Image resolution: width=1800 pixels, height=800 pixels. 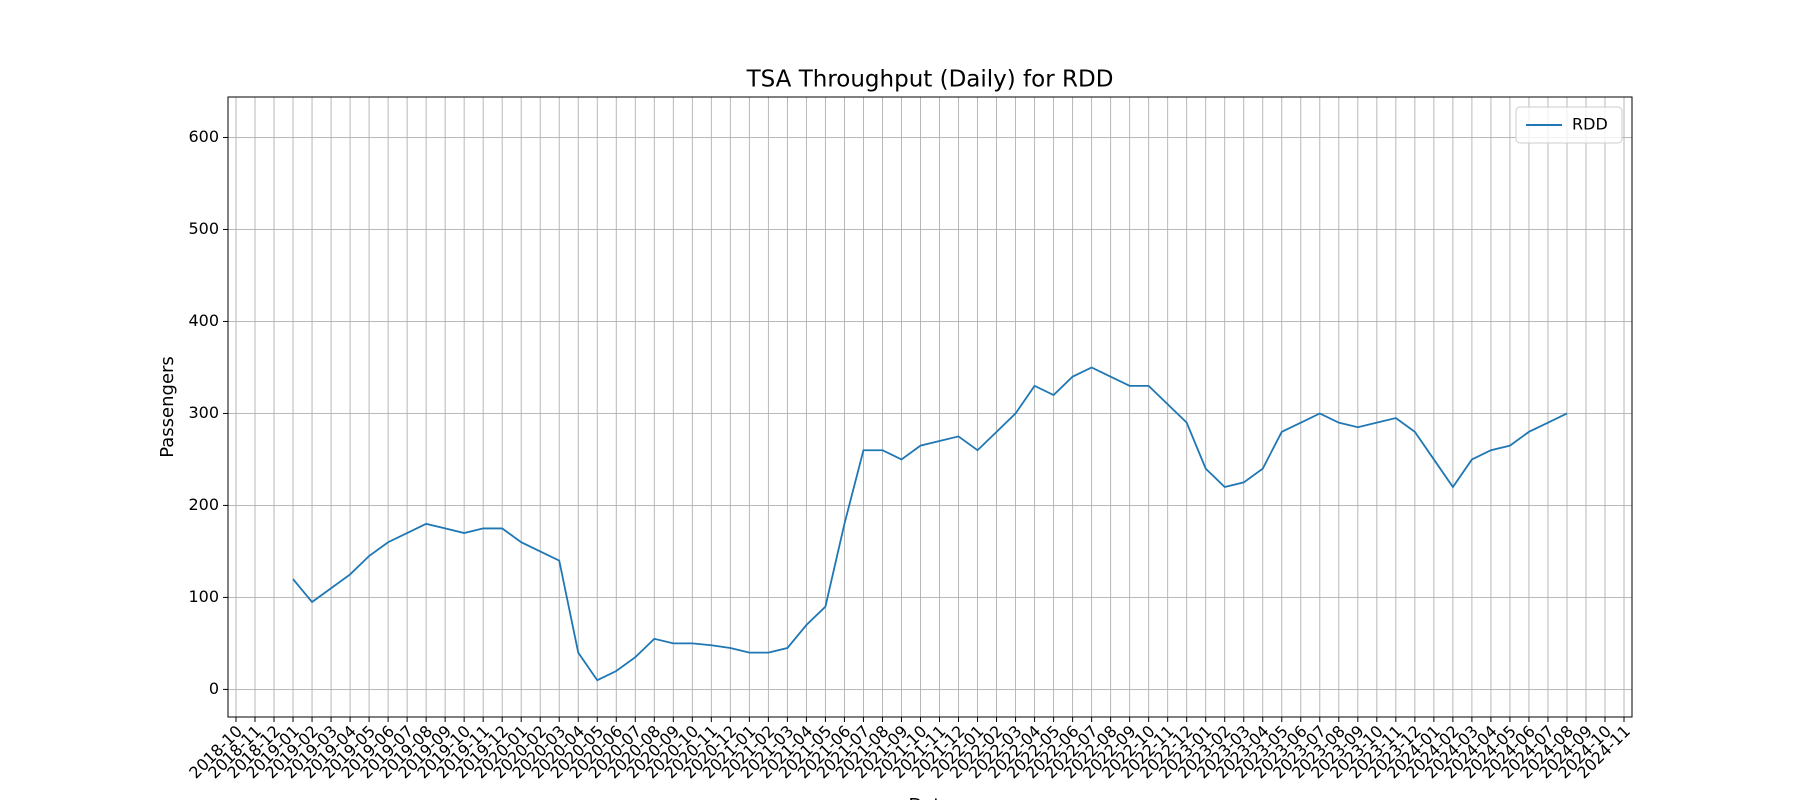 What do you see at coordinates (1569, 125) in the screenshot?
I see `legend-box` at bounding box center [1569, 125].